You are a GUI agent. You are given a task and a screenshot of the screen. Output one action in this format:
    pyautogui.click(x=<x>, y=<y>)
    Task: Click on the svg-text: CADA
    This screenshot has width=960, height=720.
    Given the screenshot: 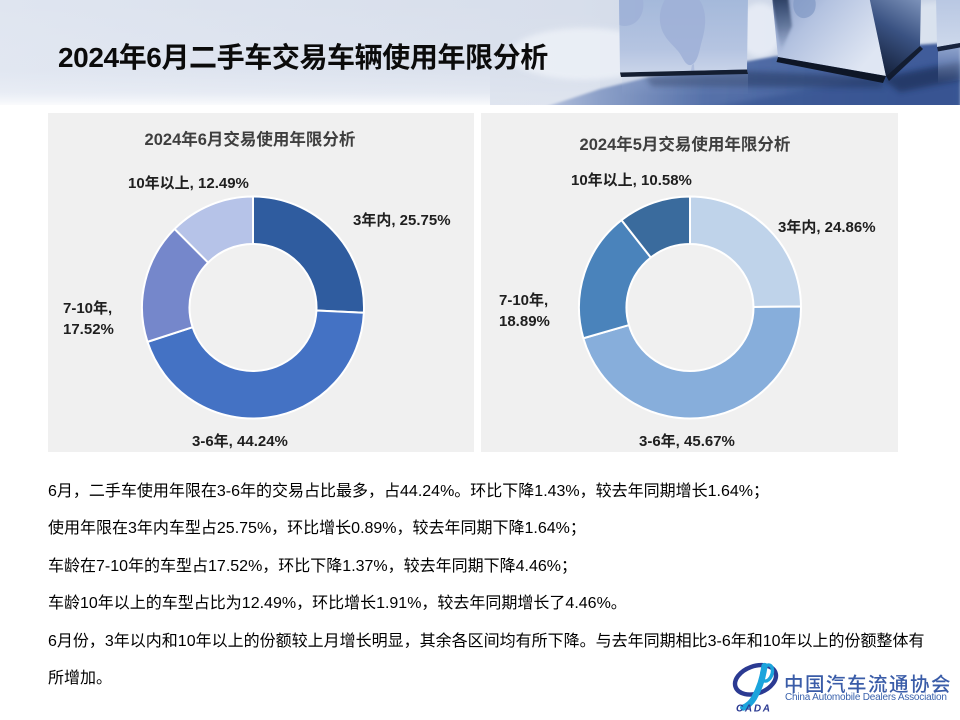 What is the action you would take?
    pyautogui.click(x=753, y=709)
    